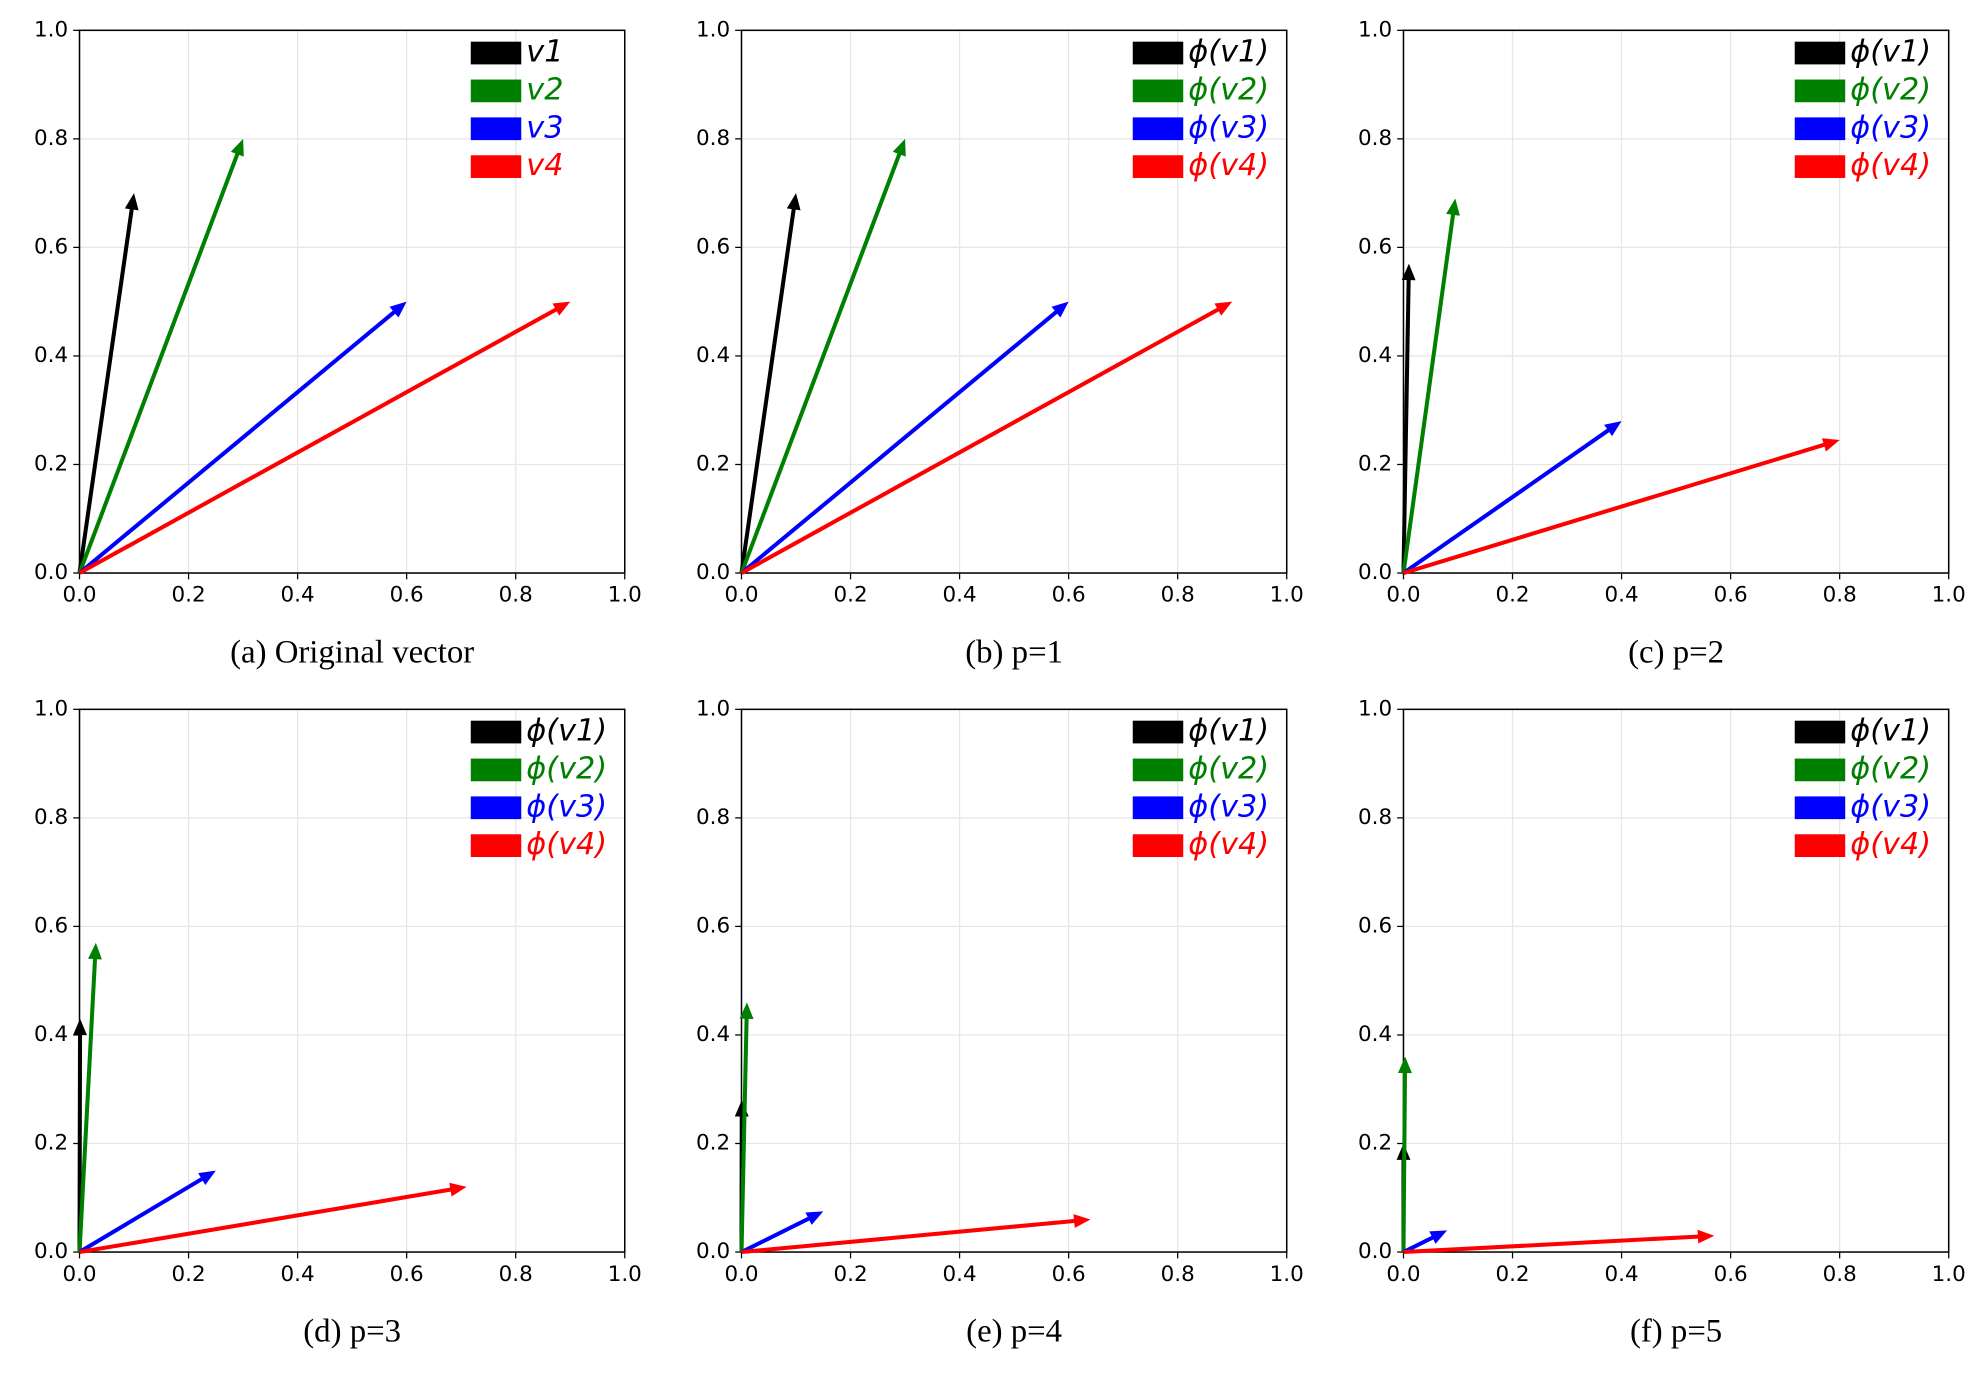  What do you see at coordinates (544, 127) in the screenshot?
I see `legend-label: v3` at bounding box center [544, 127].